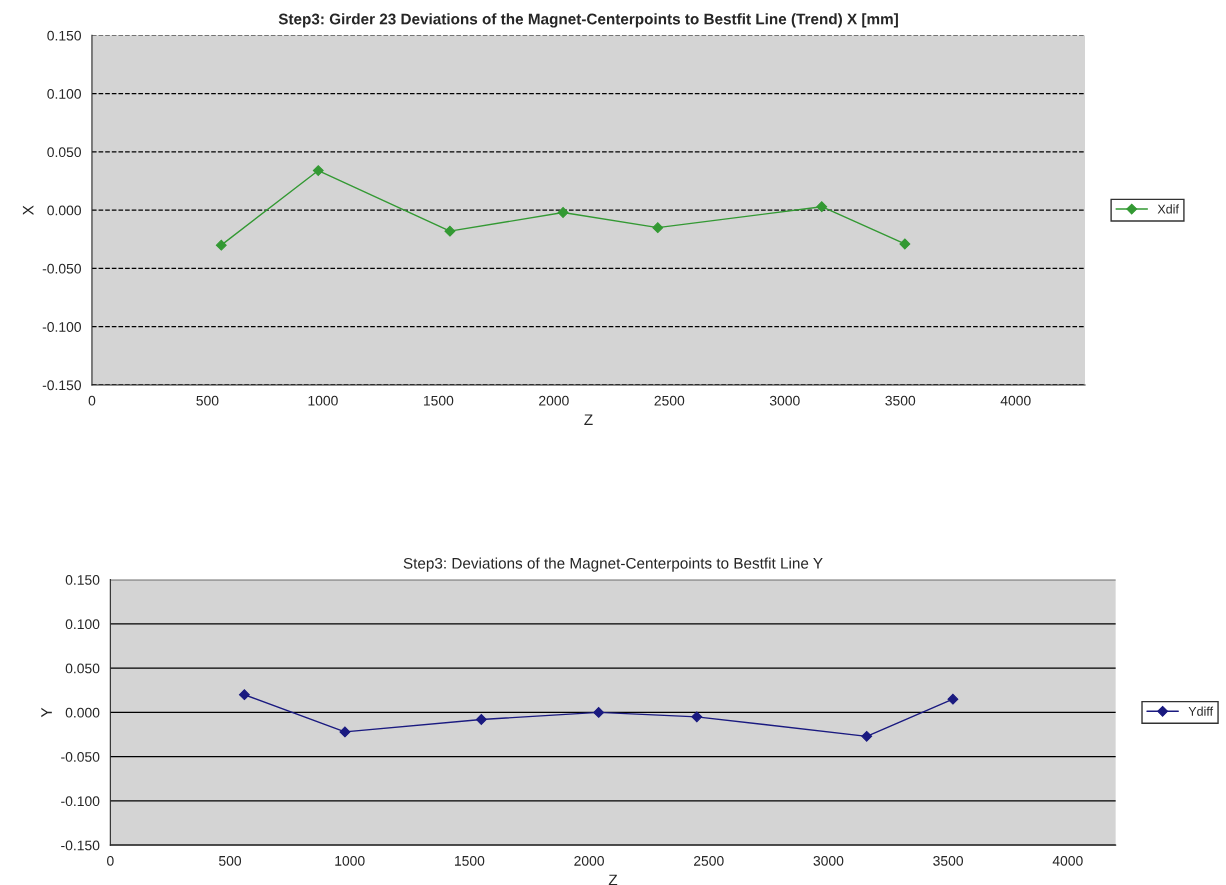 The image size is (1226, 885). Describe the element at coordinates (46, 712) in the screenshot. I see `y-axis-title: Y` at that location.